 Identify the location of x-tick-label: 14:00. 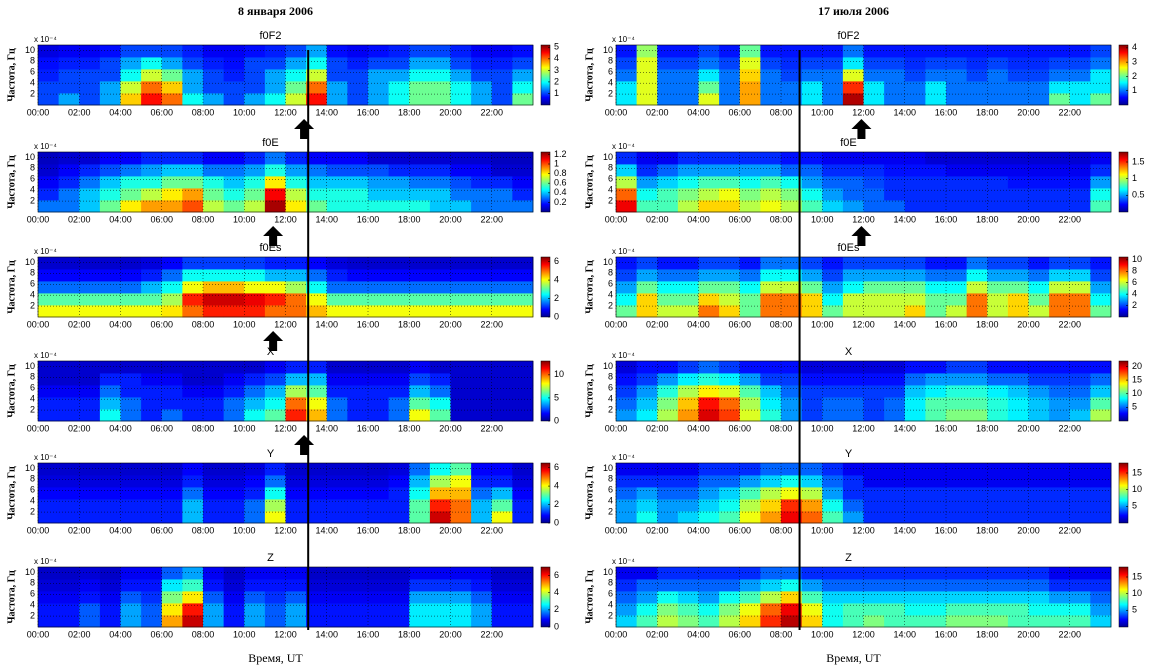
(904, 634).